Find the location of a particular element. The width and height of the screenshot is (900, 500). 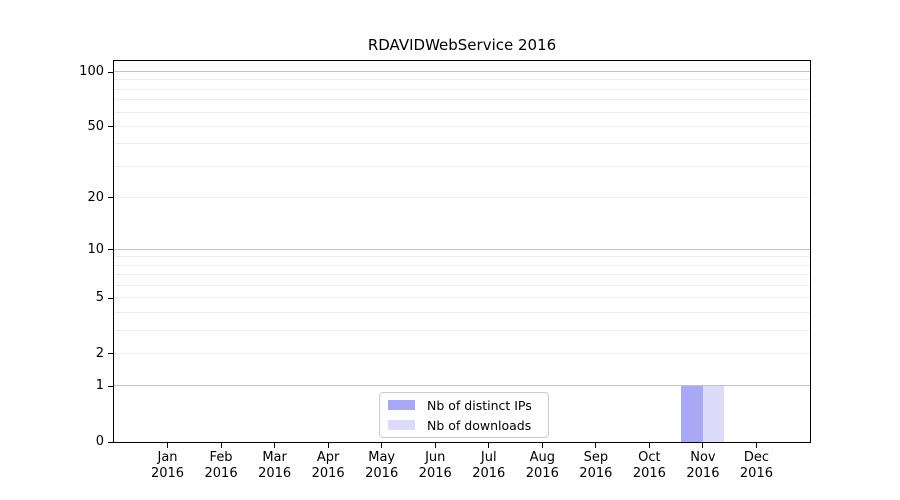

legend-label-downloads: Nb of downloads is located at coordinates (479, 425).